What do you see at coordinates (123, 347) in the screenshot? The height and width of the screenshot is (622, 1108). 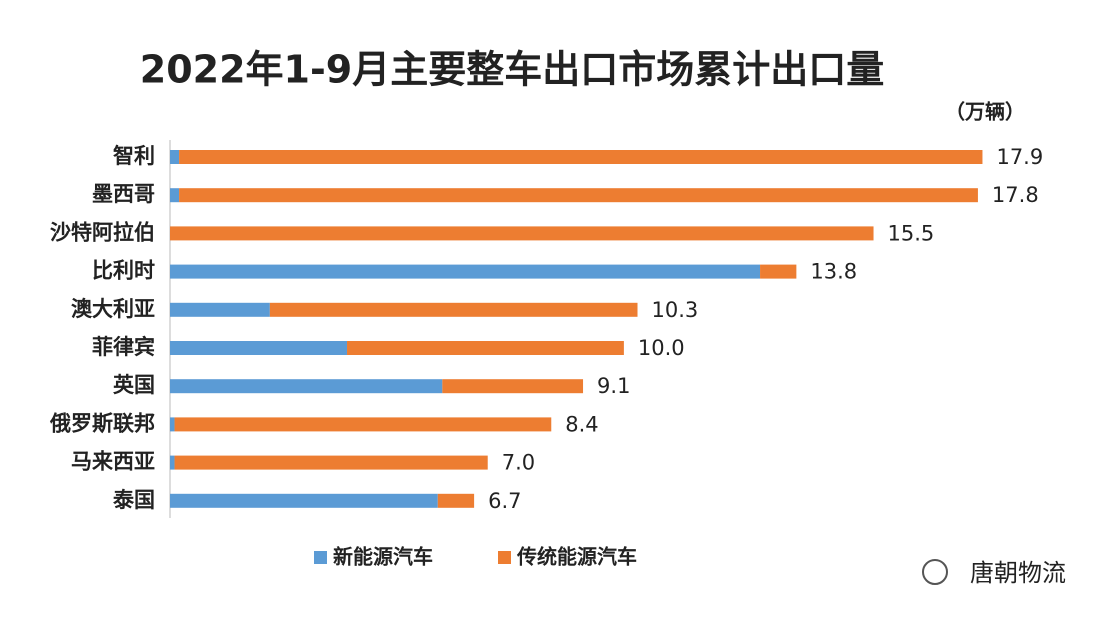 I see `y-tick-label: 菲律宾` at bounding box center [123, 347].